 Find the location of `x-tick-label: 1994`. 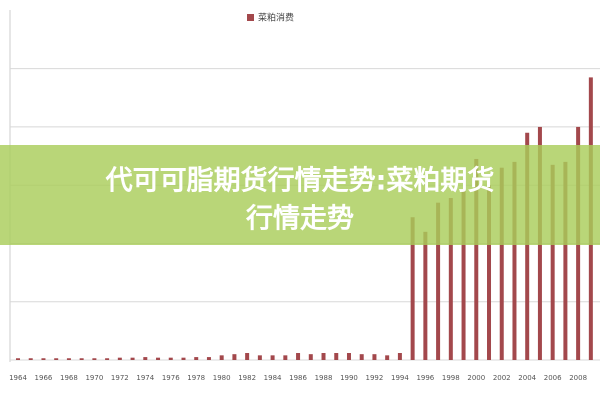

x-tick-label: 1994 is located at coordinates (400, 378).